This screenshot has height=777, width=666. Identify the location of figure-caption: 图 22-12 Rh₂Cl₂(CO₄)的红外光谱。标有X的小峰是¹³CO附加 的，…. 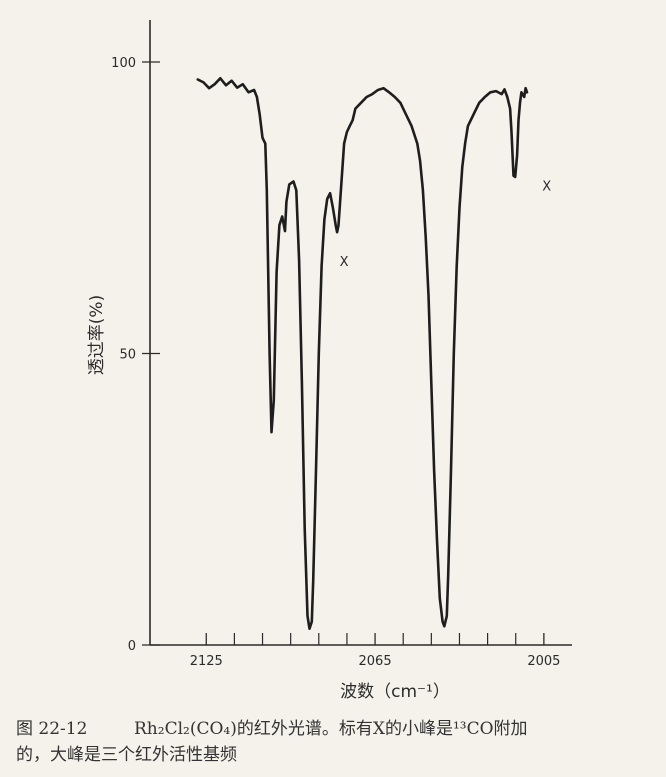
(336, 742).